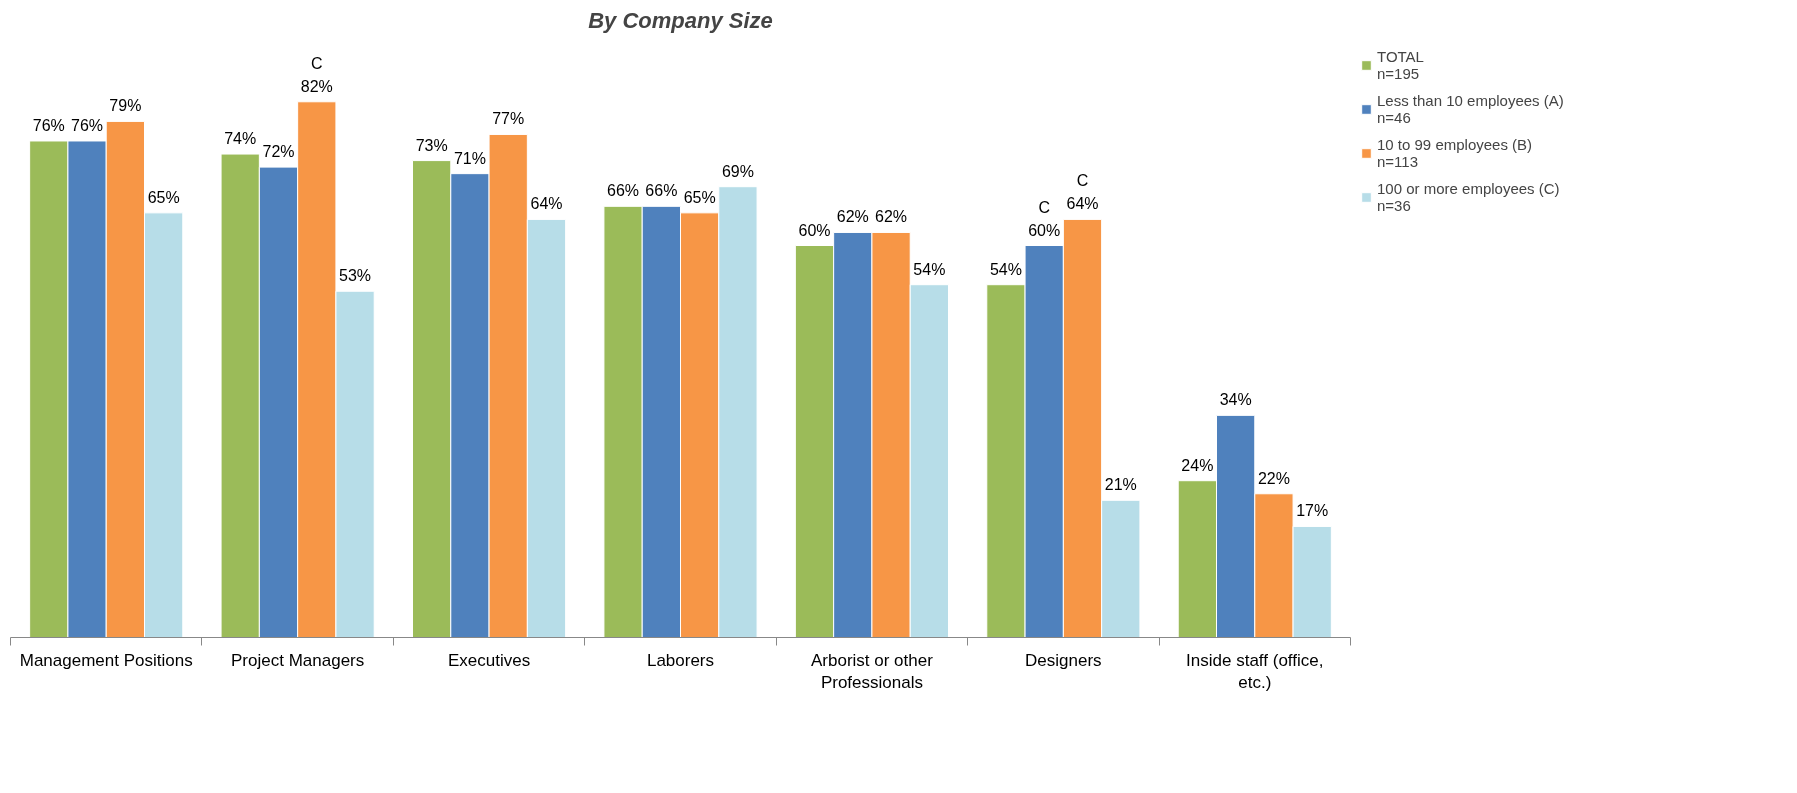  I want to click on data-label: 82%, so click(316, 86).